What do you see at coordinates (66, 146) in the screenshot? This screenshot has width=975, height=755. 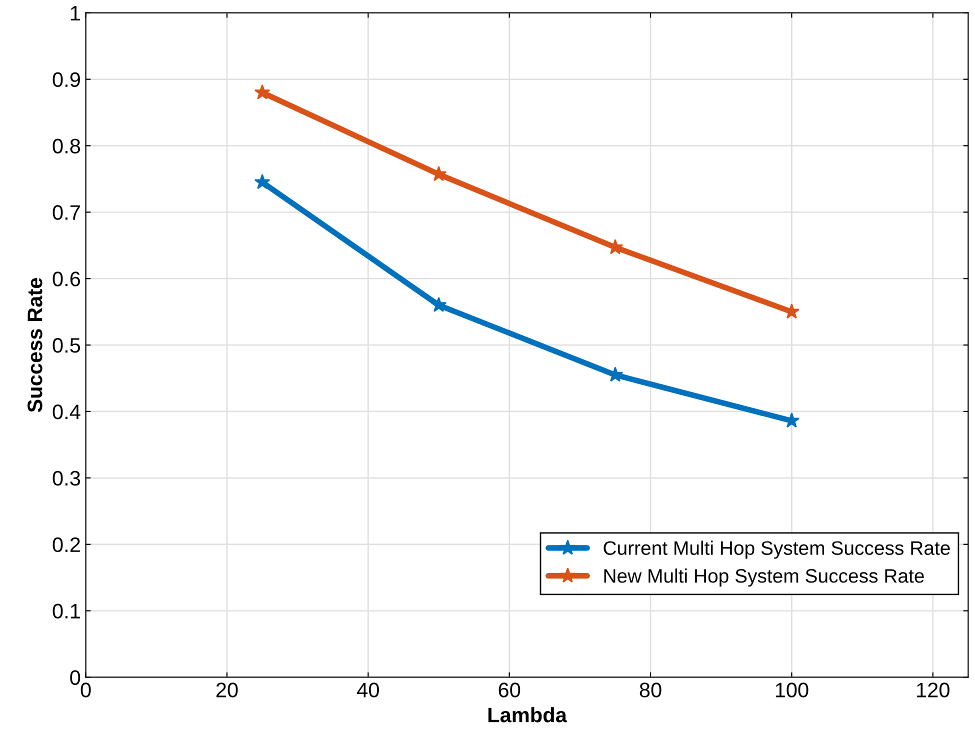 I see `y-tick-label: 0.8` at bounding box center [66, 146].